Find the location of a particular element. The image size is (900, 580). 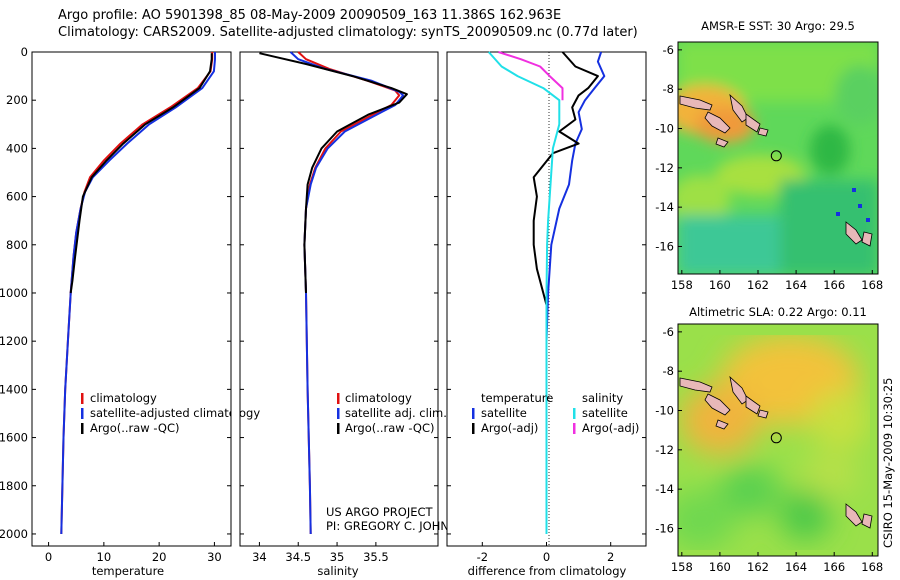

x-tick-label: 2 is located at coordinates (610, 557).